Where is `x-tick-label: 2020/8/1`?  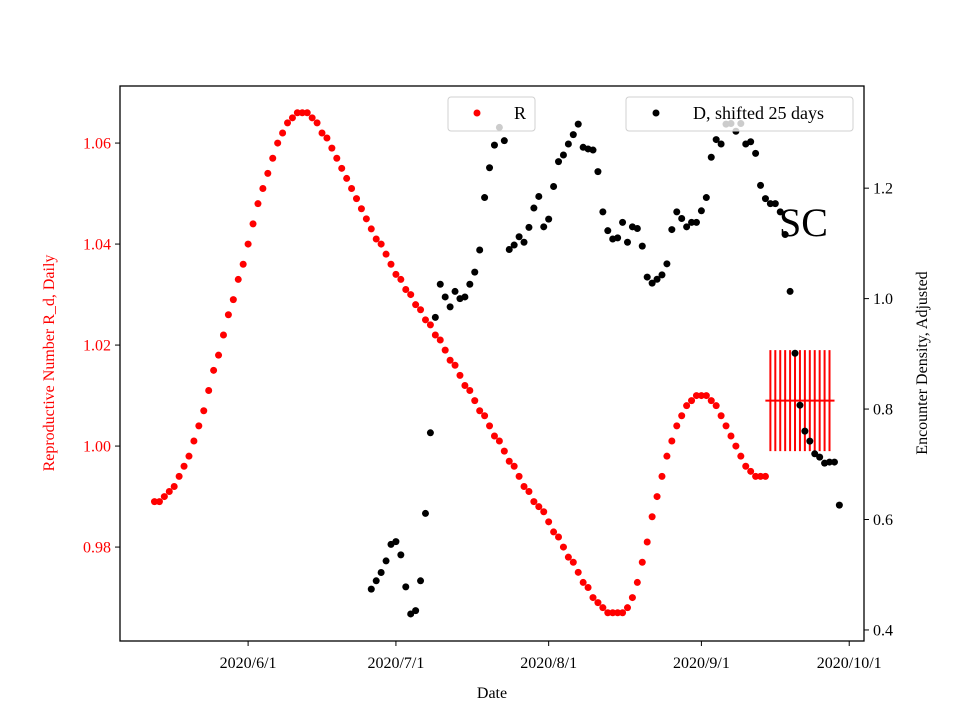
x-tick-label: 2020/8/1 is located at coordinates (548, 663).